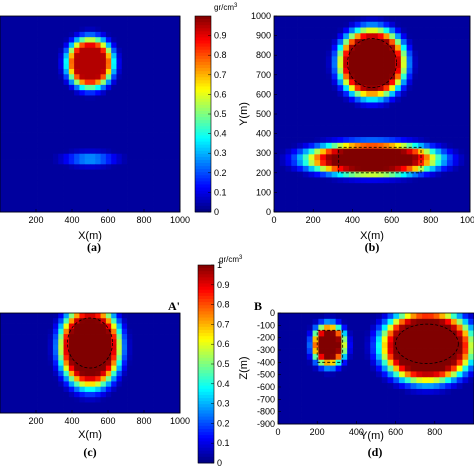 The width and height of the screenshot is (474, 474). What do you see at coordinates (375, 368) in the screenshot?
I see `plot-frame-d` at bounding box center [375, 368].